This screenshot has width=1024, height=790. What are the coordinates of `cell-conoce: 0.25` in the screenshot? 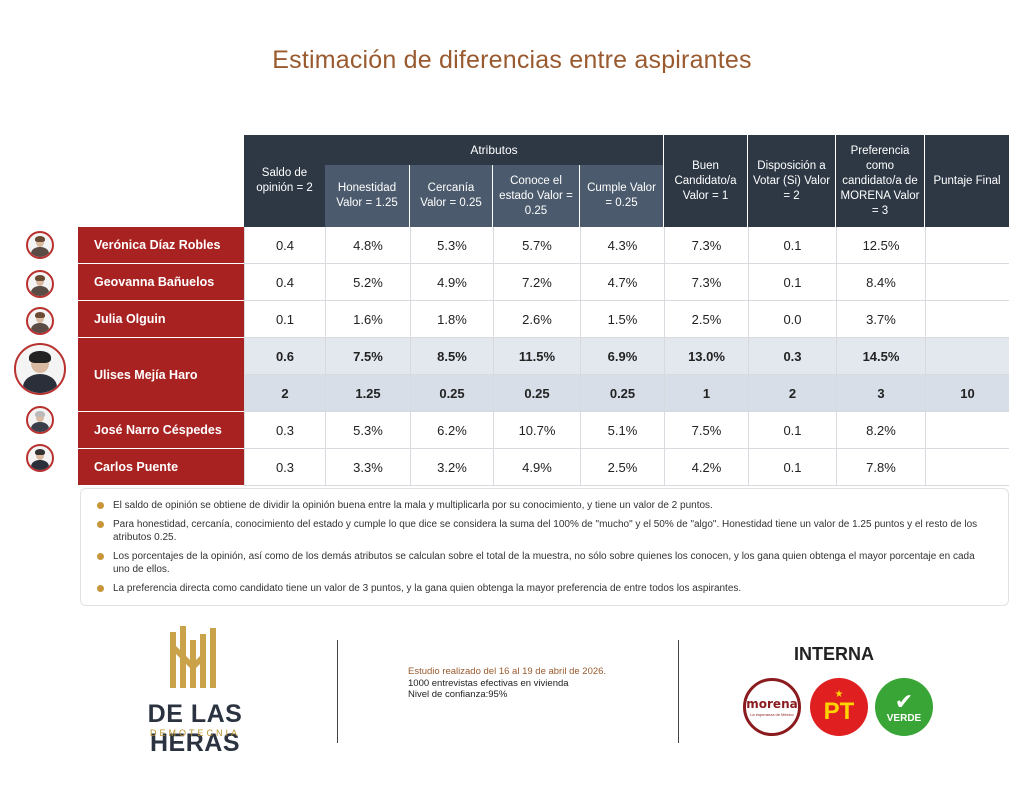 It's located at (536, 393).